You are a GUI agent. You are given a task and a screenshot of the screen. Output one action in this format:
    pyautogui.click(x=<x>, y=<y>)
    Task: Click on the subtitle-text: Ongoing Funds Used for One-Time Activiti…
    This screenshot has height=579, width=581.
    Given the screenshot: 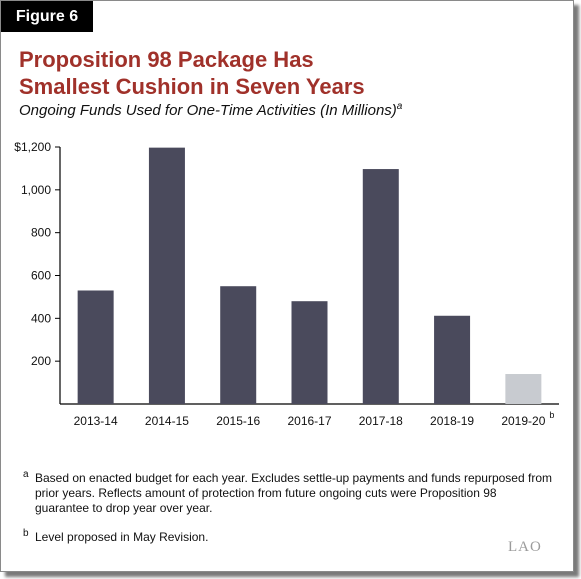 What is the action you would take?
    pyautogui.click(x=208, y=110)
    